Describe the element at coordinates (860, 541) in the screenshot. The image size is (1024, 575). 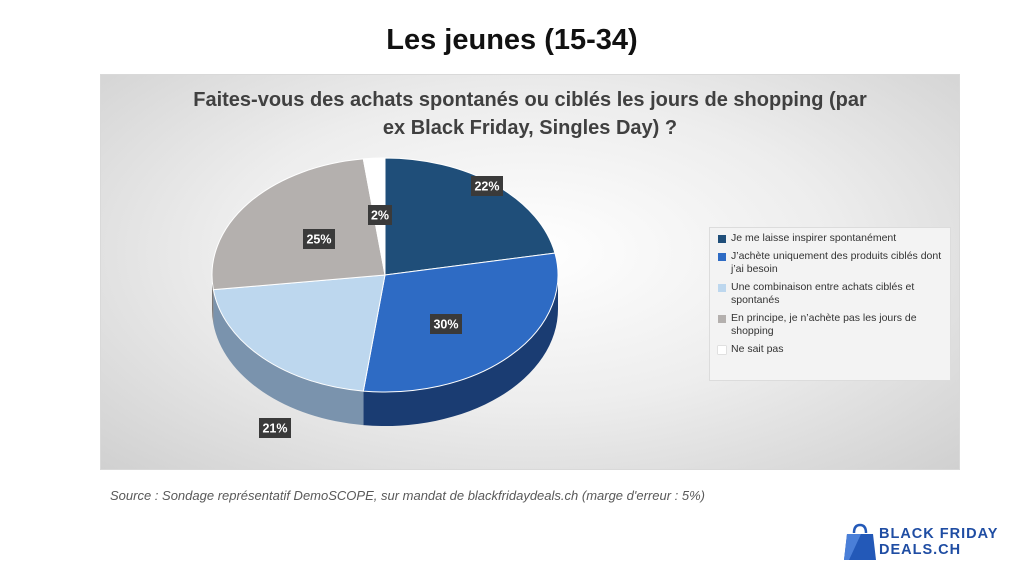
I see `shopping-bag-icon` at that location.